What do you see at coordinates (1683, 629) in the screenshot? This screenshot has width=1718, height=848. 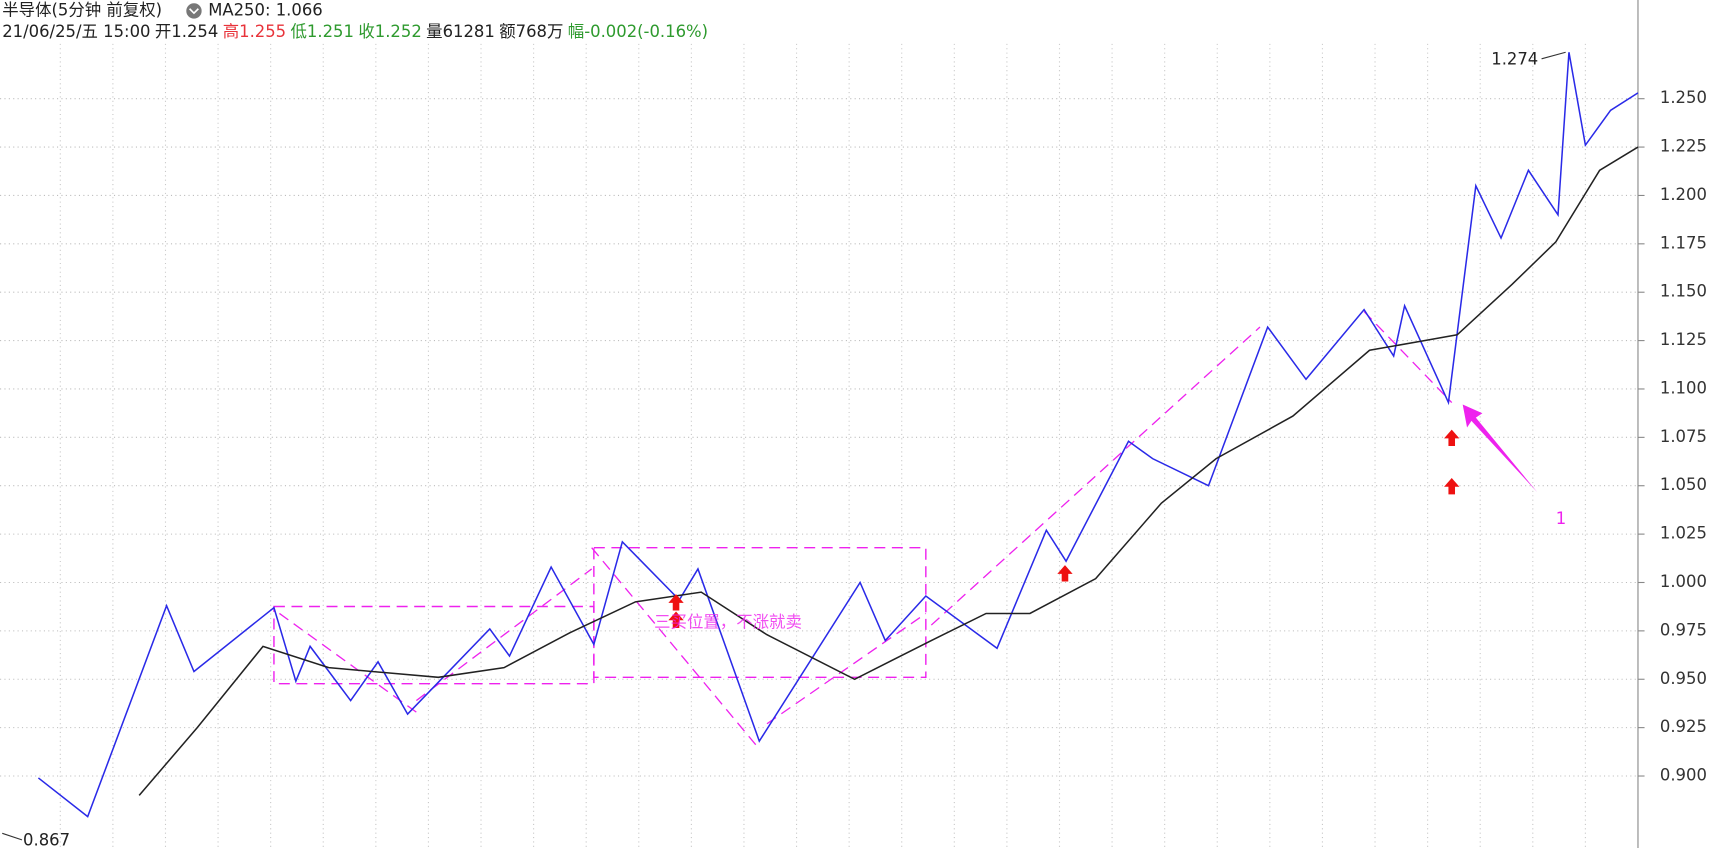 I see `y-tick-label: 0.975` at bounding box center [1683, 629].